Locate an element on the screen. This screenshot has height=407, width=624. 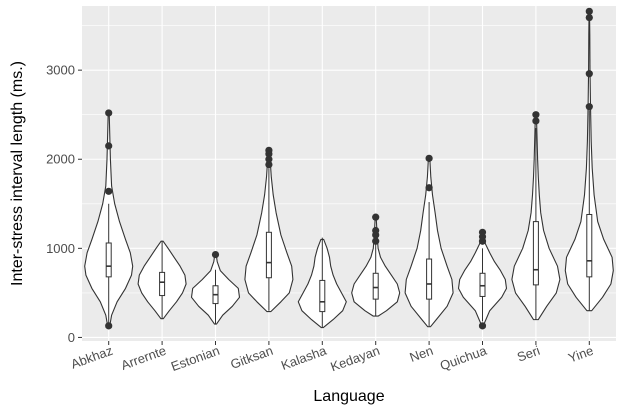
x-tick-label: Arrernte is located at coordinates (143, 358).